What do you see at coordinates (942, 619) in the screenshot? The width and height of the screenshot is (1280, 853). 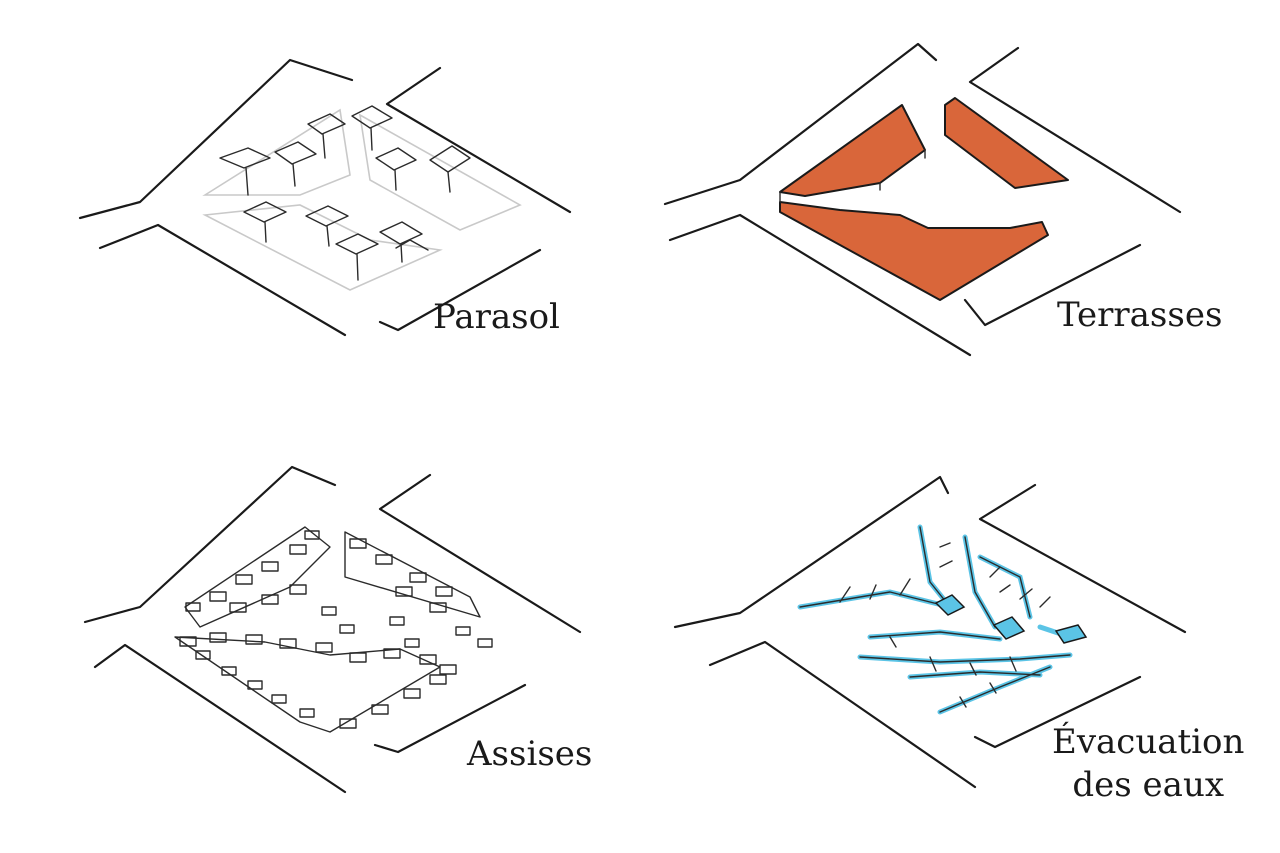 I see `water-network` at bounding box center [942, 619].